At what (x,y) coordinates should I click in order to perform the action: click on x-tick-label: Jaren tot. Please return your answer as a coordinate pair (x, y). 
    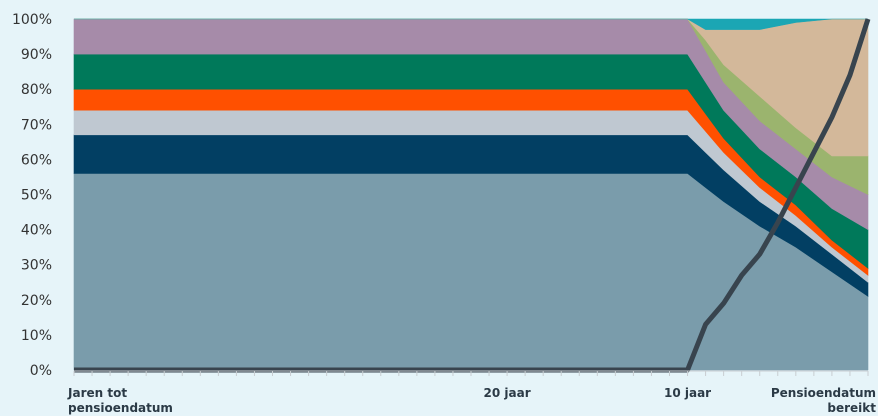
    Looking at the image, I should click on (97, 393).